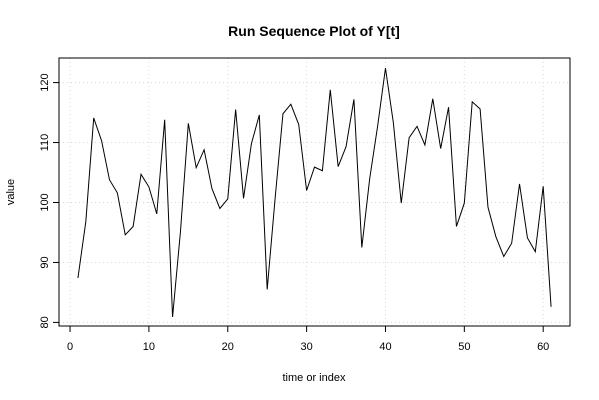  Describe the element at coordinates (149, 347) in the screenshot. I see `x-tick-label: 10` at that location.